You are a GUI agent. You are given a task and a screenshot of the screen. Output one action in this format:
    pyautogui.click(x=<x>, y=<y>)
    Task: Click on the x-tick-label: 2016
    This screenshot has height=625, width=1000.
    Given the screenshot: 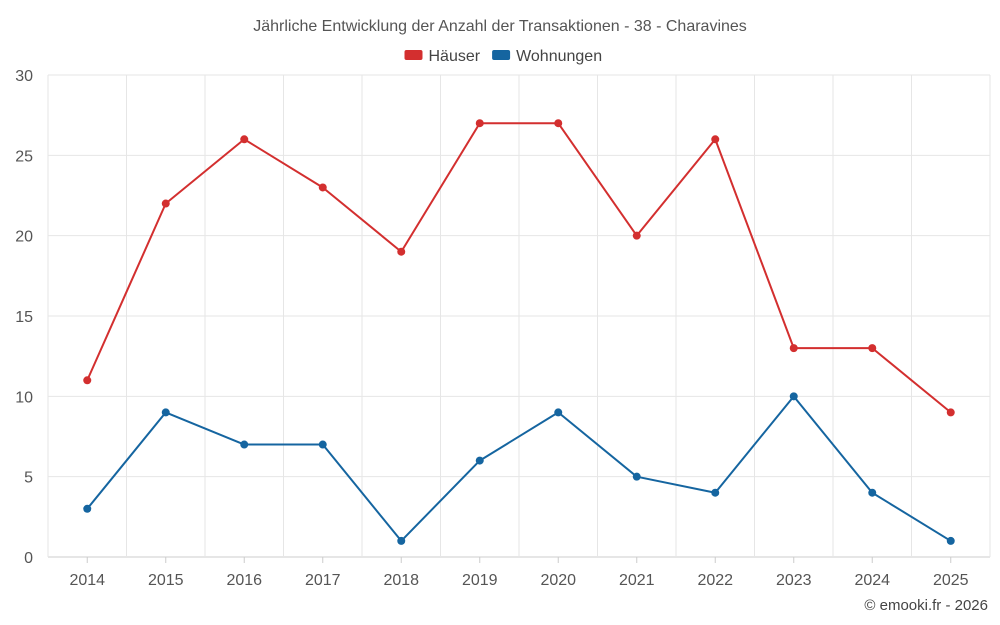 What is the action you would take?
    pyautogui.click(x=244, y=580)
    